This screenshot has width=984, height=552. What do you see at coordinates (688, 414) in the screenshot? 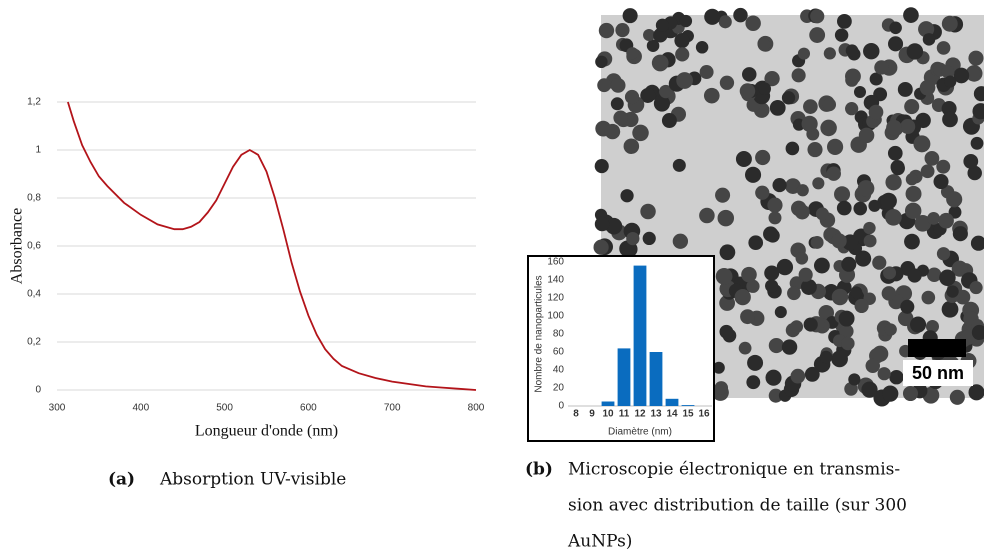
I see `x-tick-label: 15` at bounding box center [688, 414].